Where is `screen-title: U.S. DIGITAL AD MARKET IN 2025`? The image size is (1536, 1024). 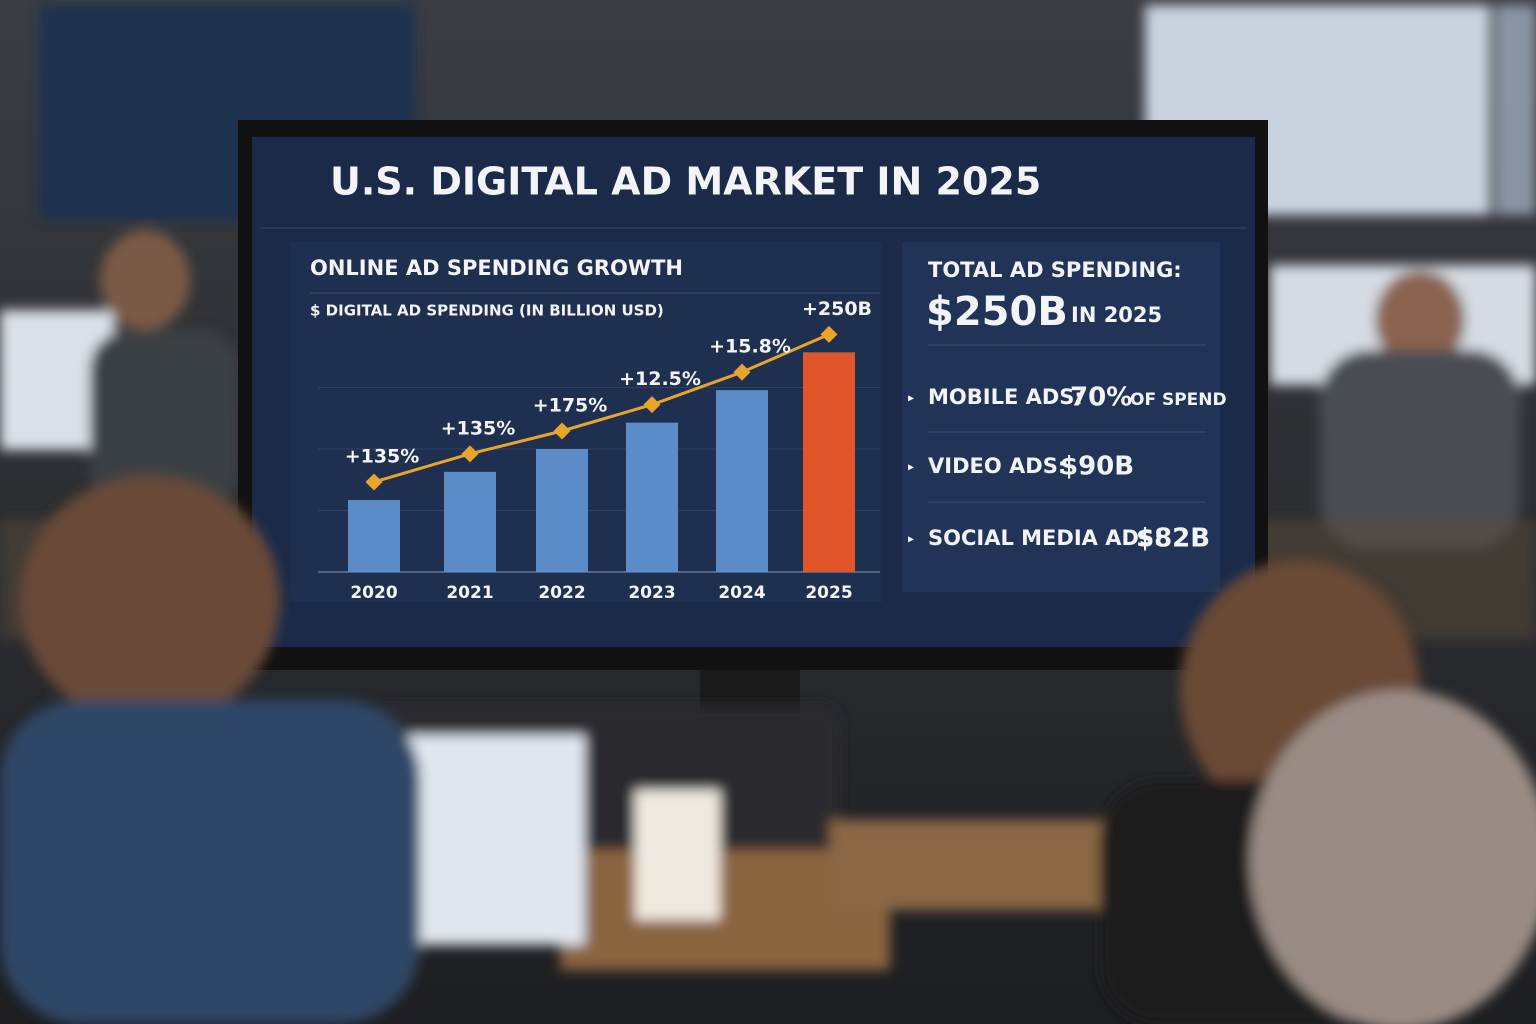 screen-title: U.S. DIGITAL AD MARKET IN 2025 is located at coordinates (685, 182).